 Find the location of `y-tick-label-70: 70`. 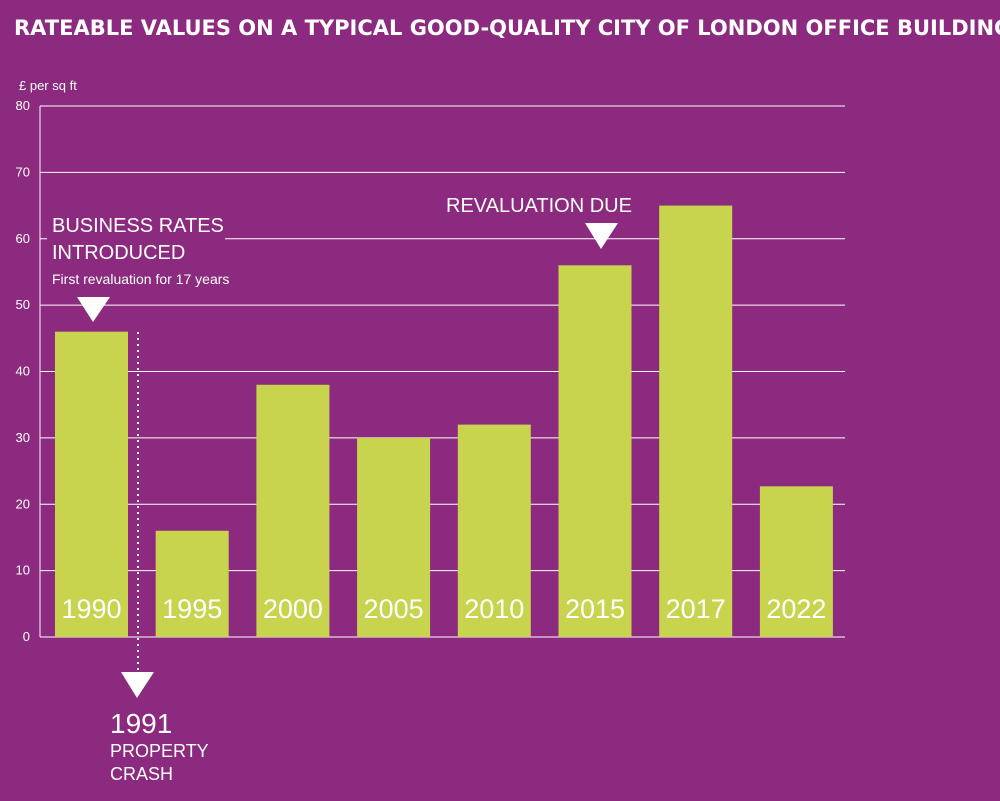

y-tick-label-70: 70 is located at coordinates (23, 171).